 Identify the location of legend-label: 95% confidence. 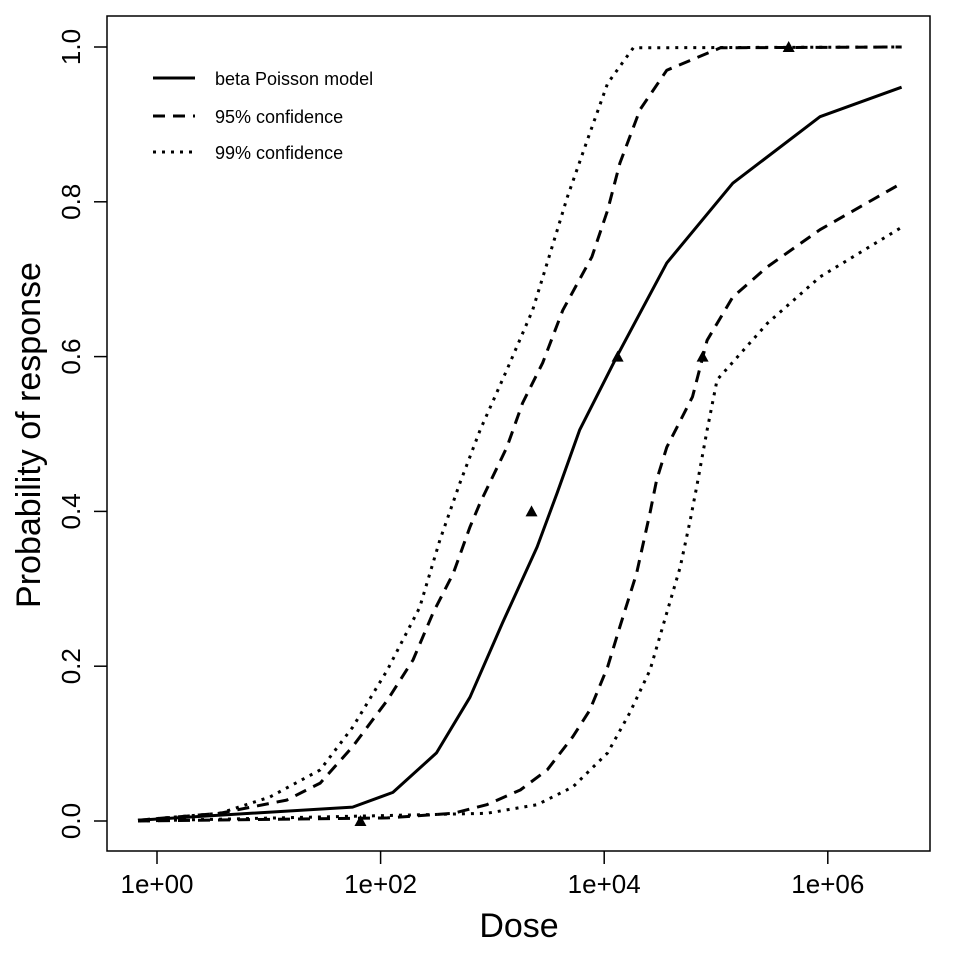
(279, 117).